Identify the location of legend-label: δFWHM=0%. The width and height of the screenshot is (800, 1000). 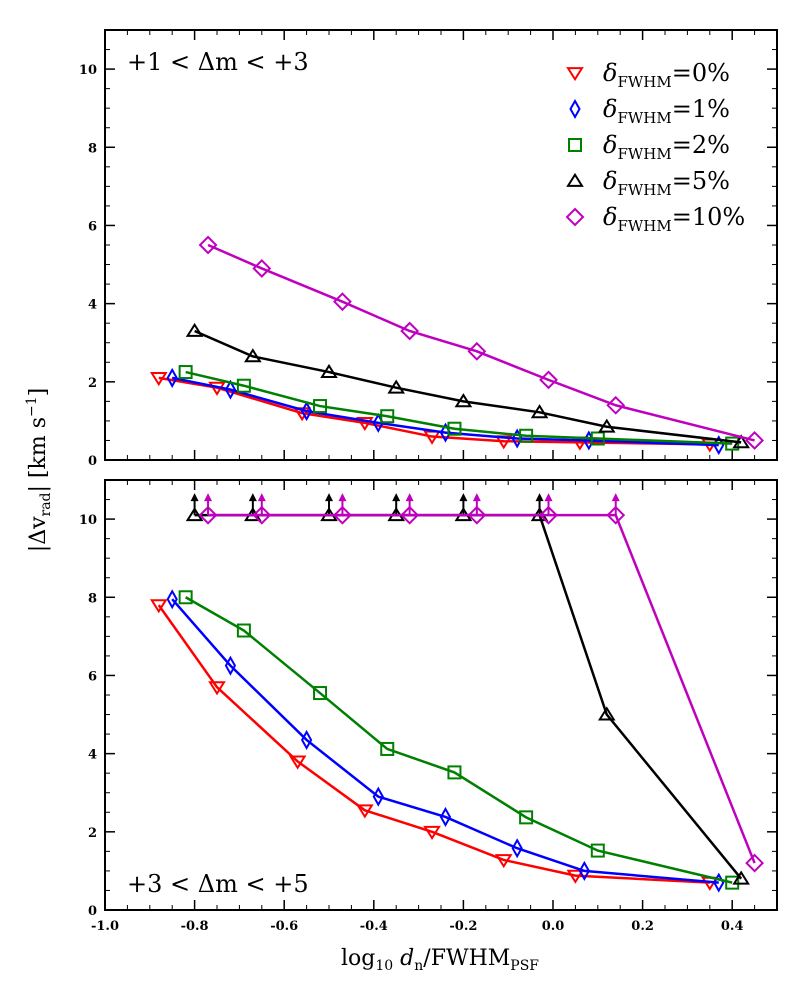
(666, 75).